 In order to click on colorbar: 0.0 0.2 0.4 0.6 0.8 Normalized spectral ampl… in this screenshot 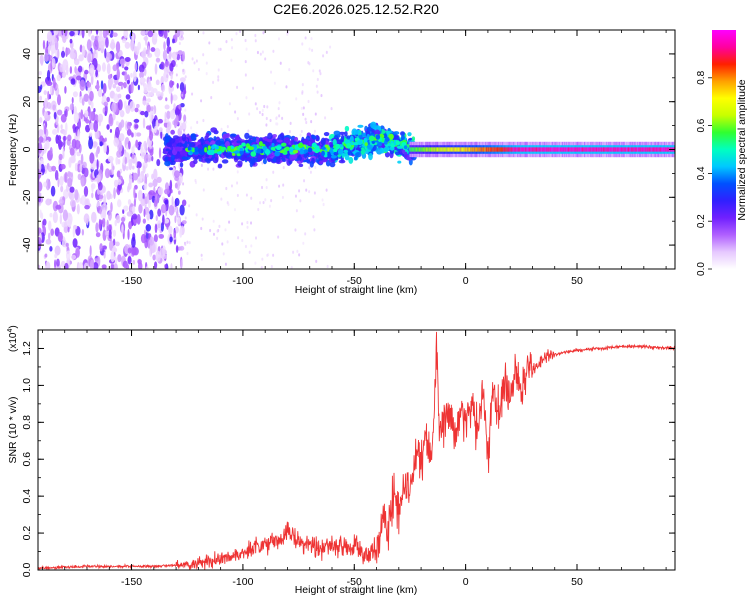, I will do `click(722, 153)`.